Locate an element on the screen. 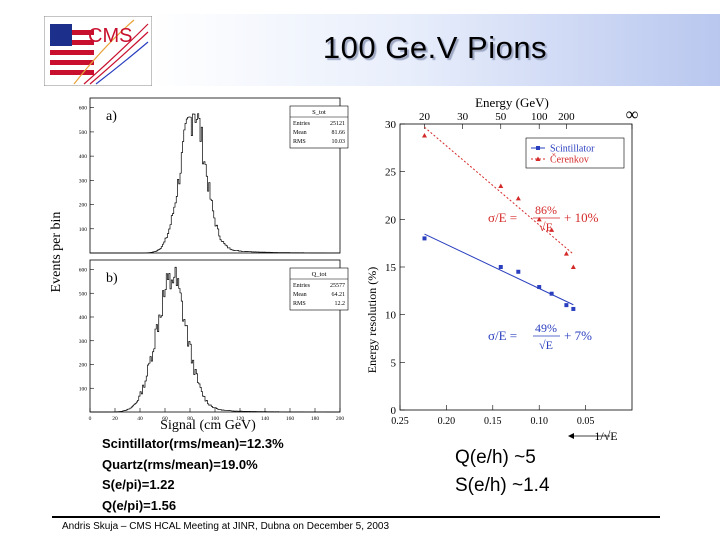 The image size is (720, 540). note-q-e-pi: Q(e/pi)=1.56 is located at coordinates (139, 505).